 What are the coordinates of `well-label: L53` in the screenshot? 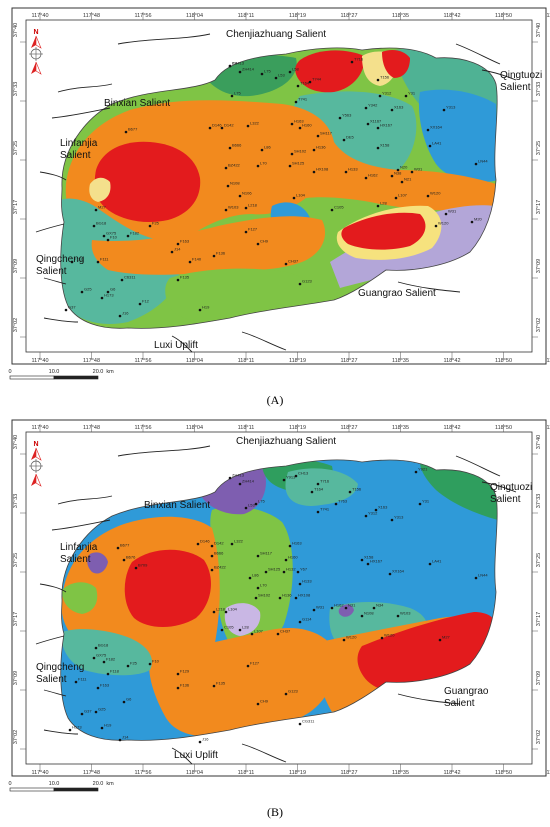 It's located at (251, 505).